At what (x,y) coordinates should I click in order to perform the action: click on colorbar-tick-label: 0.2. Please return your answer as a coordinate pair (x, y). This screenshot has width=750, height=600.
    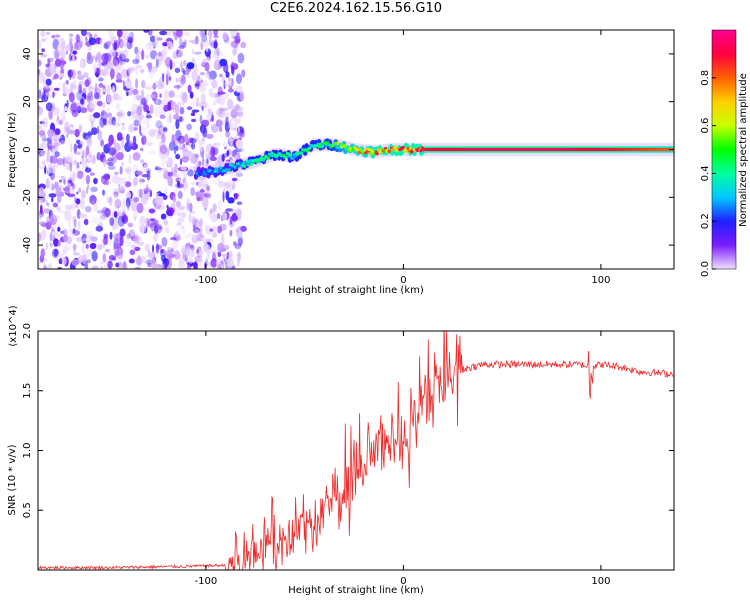
    Looking at the image, I should click on (705, 221).